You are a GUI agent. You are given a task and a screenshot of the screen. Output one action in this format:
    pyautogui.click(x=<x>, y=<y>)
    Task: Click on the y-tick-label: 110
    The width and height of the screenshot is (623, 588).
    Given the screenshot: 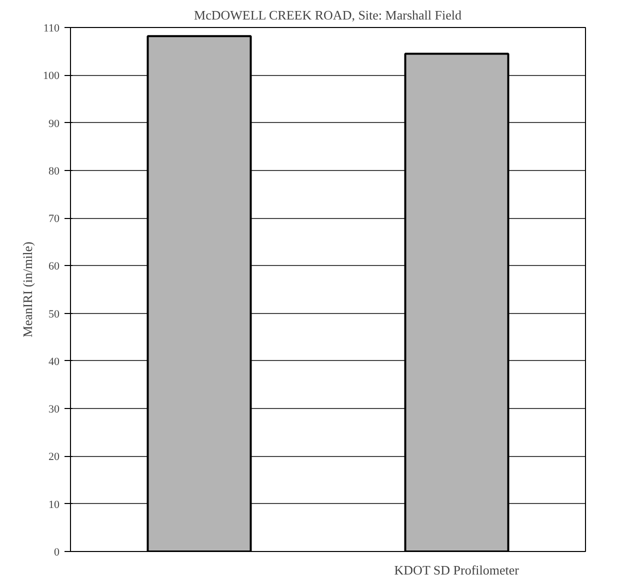 What is the action you would take?
    pyautogui.click(x=51, y=28)
    